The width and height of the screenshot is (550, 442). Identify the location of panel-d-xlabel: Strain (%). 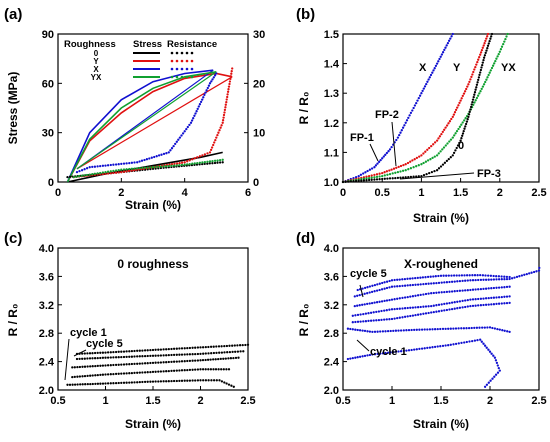
(441, 424).